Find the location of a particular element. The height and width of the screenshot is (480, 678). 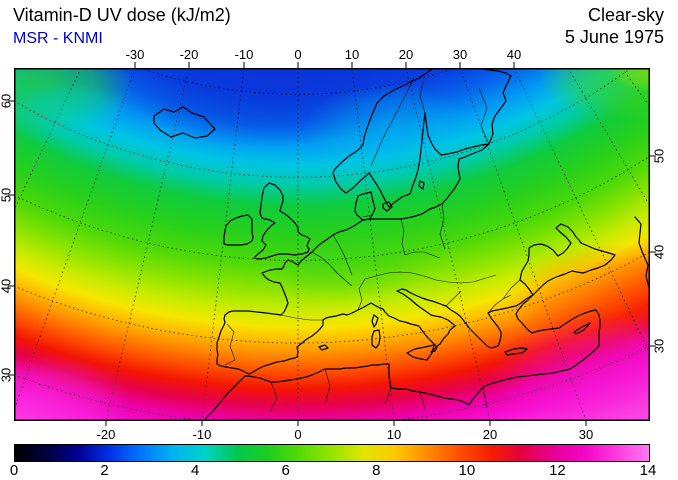

coast-black-sea is located at coordinates (567, 259).